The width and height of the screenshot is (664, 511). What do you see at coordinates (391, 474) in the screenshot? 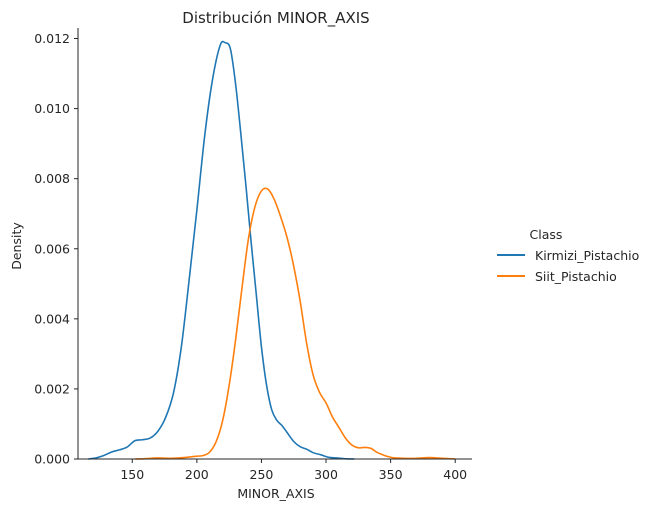
I see `x-tick-label: 350` at bounding box center [391, 474].